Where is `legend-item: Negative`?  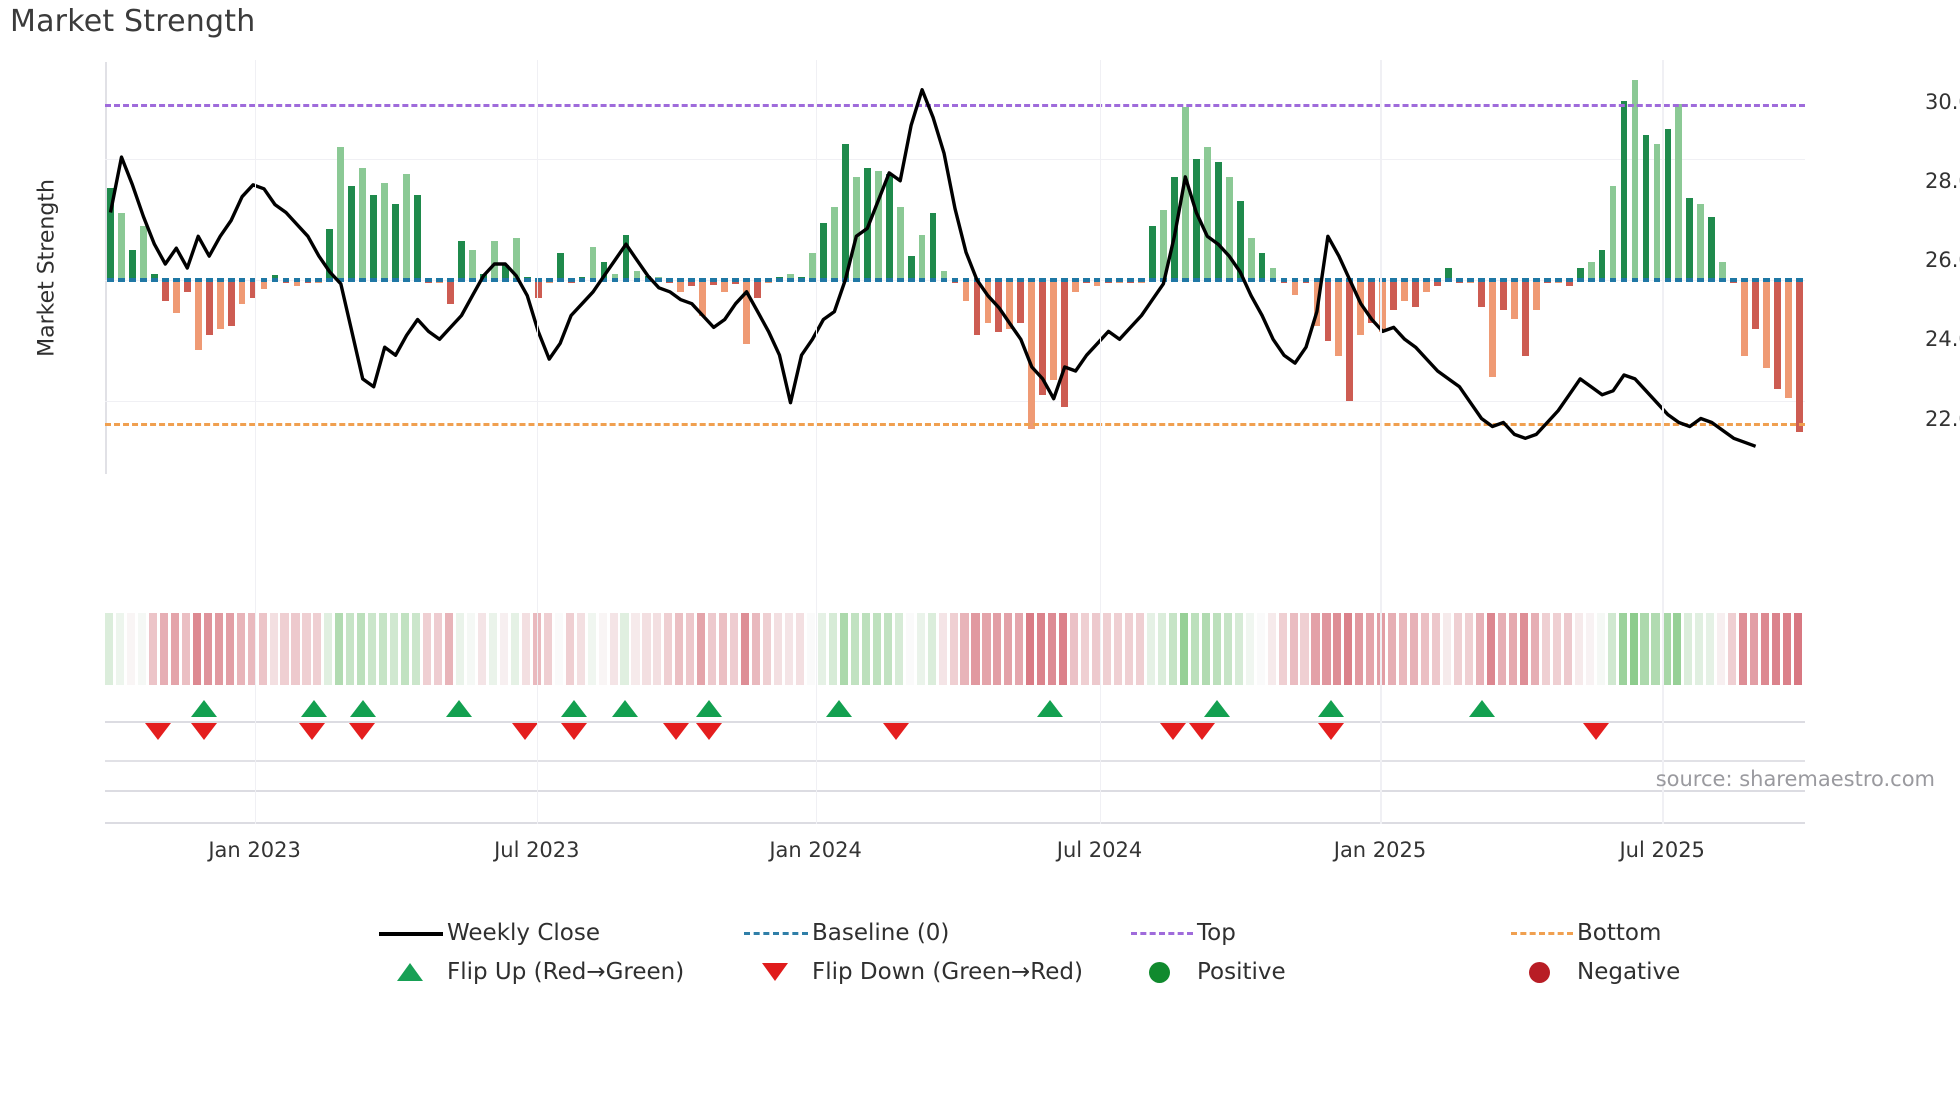
legend-item: Negative is located at coordinates (1592, 972).